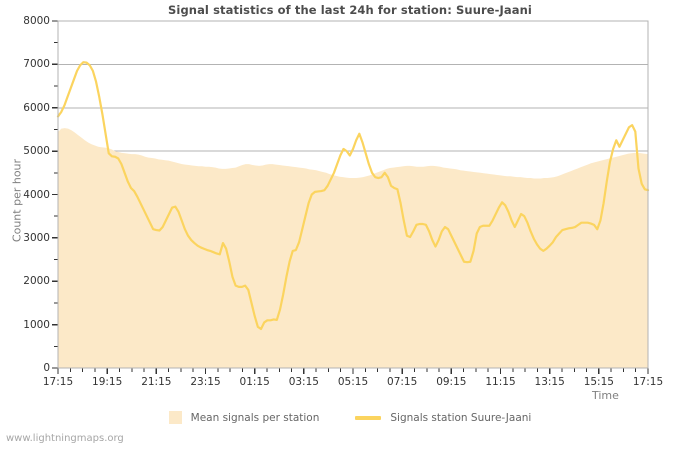 The image size is (700, 450). Describe the element at coordinates (368, 417) in the screenshot. I see `line-swatch-icon` at that location.